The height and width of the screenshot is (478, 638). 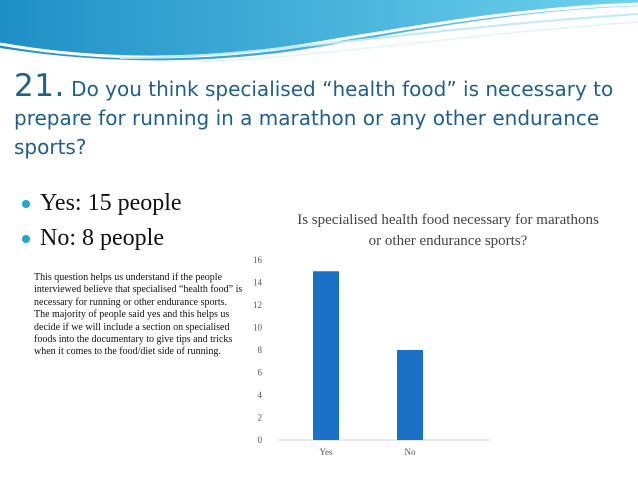 I want to click on y-tick-label: 2, so click(x=260, y=418).